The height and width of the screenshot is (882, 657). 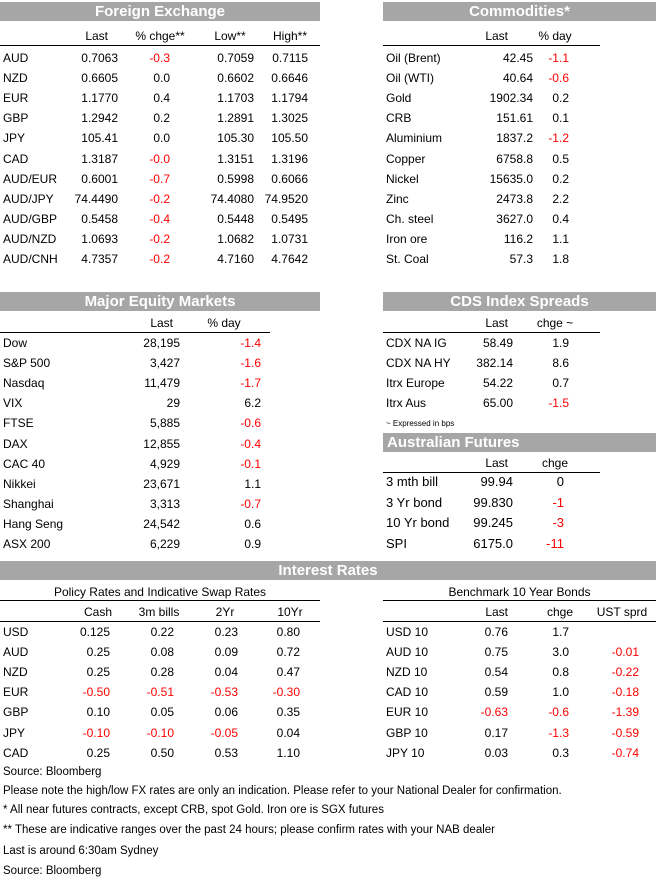 What do you see at coordinates (160, 11) in the screenshot?
I see `fx-title: Foreign Exchange` at bounding box center [160, 11].